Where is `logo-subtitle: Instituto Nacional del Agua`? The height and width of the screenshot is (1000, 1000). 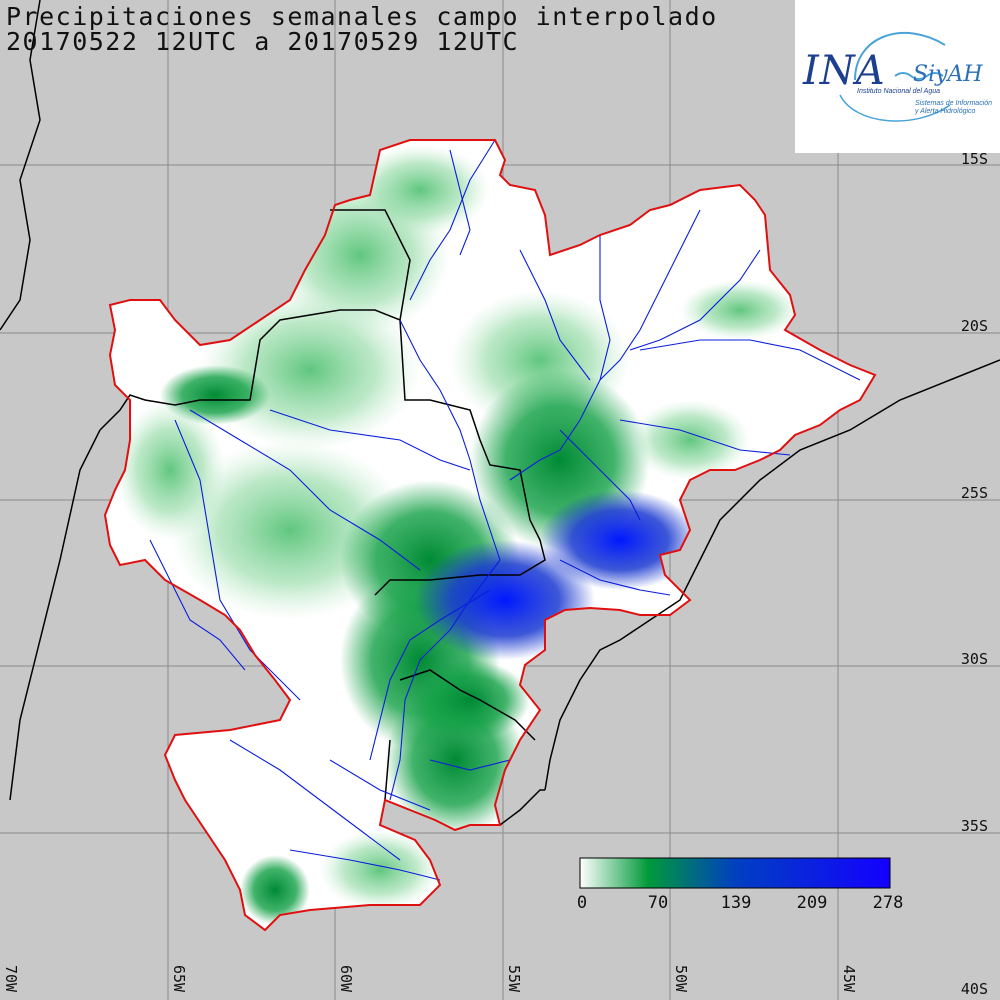 logo-subtitle: Instituto Nacional del Agua is located at coordinates (899, 91).